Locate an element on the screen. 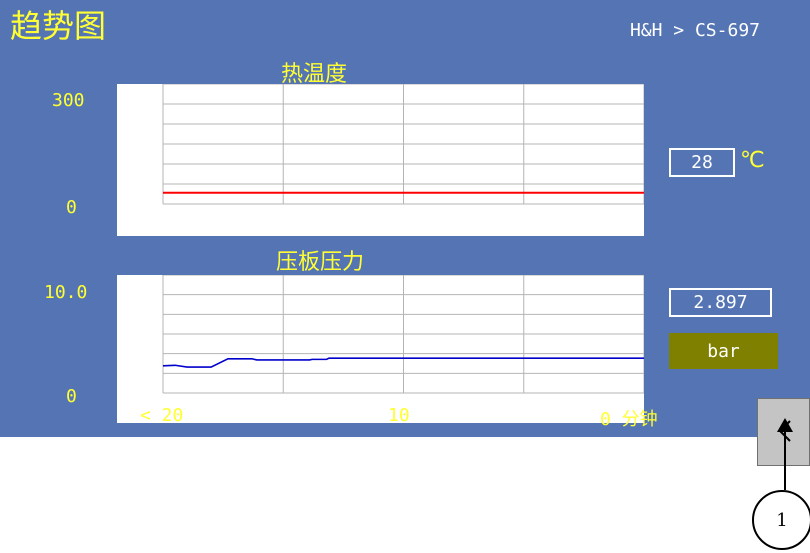 The height and width of the screenshot is (553, 810). temperature-chart-title: 热温度 is located at coordinates (314, 74).